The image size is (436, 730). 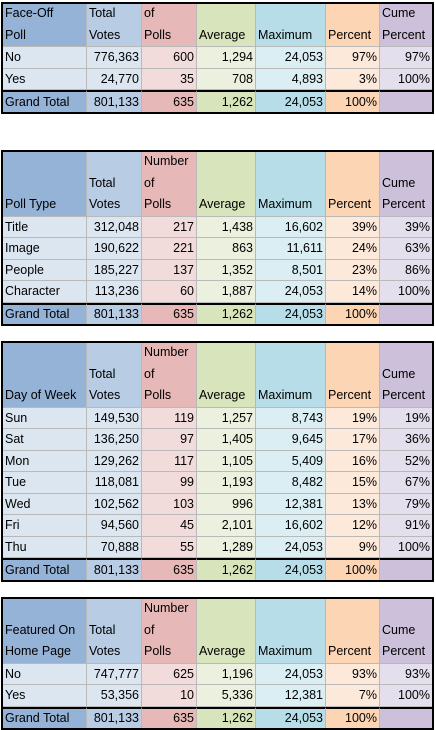 What do you see at coordinates (114, 526) in the screenshot?
I see `cell-total-votes: 94,560` at bounding box center [114, 526].